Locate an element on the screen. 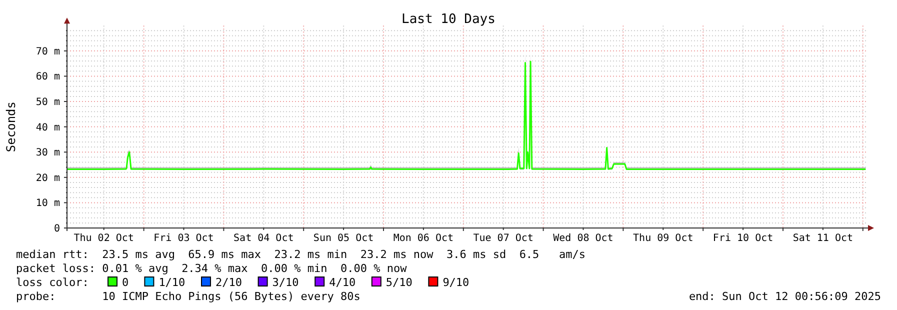 The height and width of the screenshot is (310, 897). x-tick-label: Fri 03 Oct is located at coordinates (184, 238).